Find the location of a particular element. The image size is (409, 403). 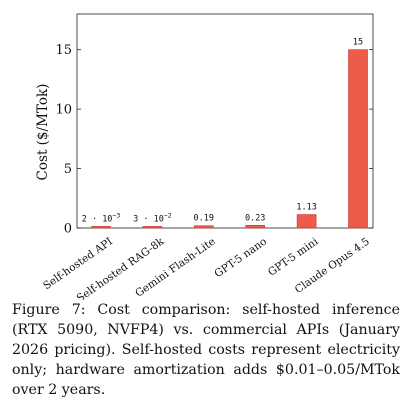

y-tick-label: 15 is located at coordinates (63, 50).